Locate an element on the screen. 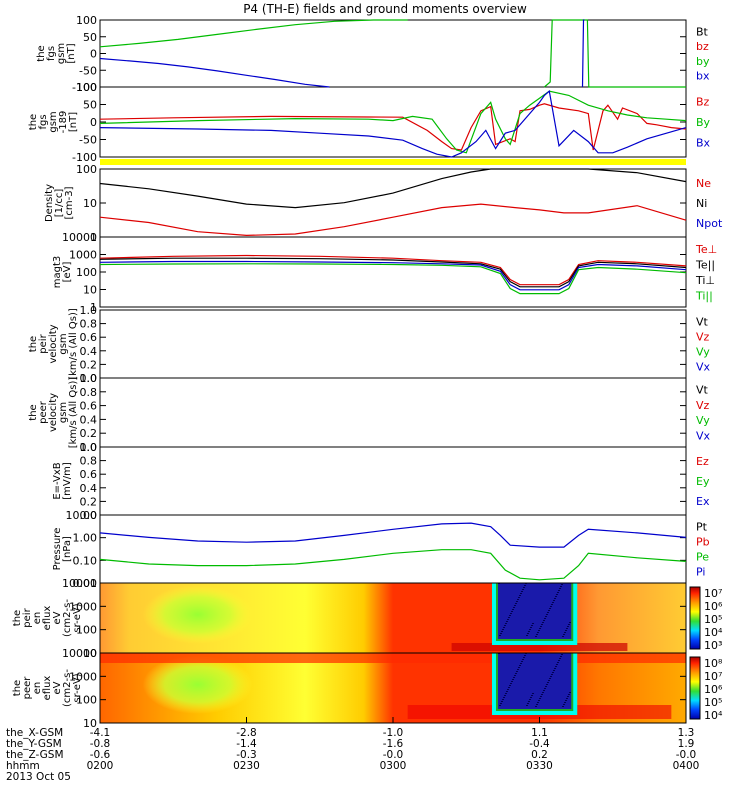 This screenshot has width=750, height=804. y-tick-label: 0.10 is located at coordinates (85, 560).